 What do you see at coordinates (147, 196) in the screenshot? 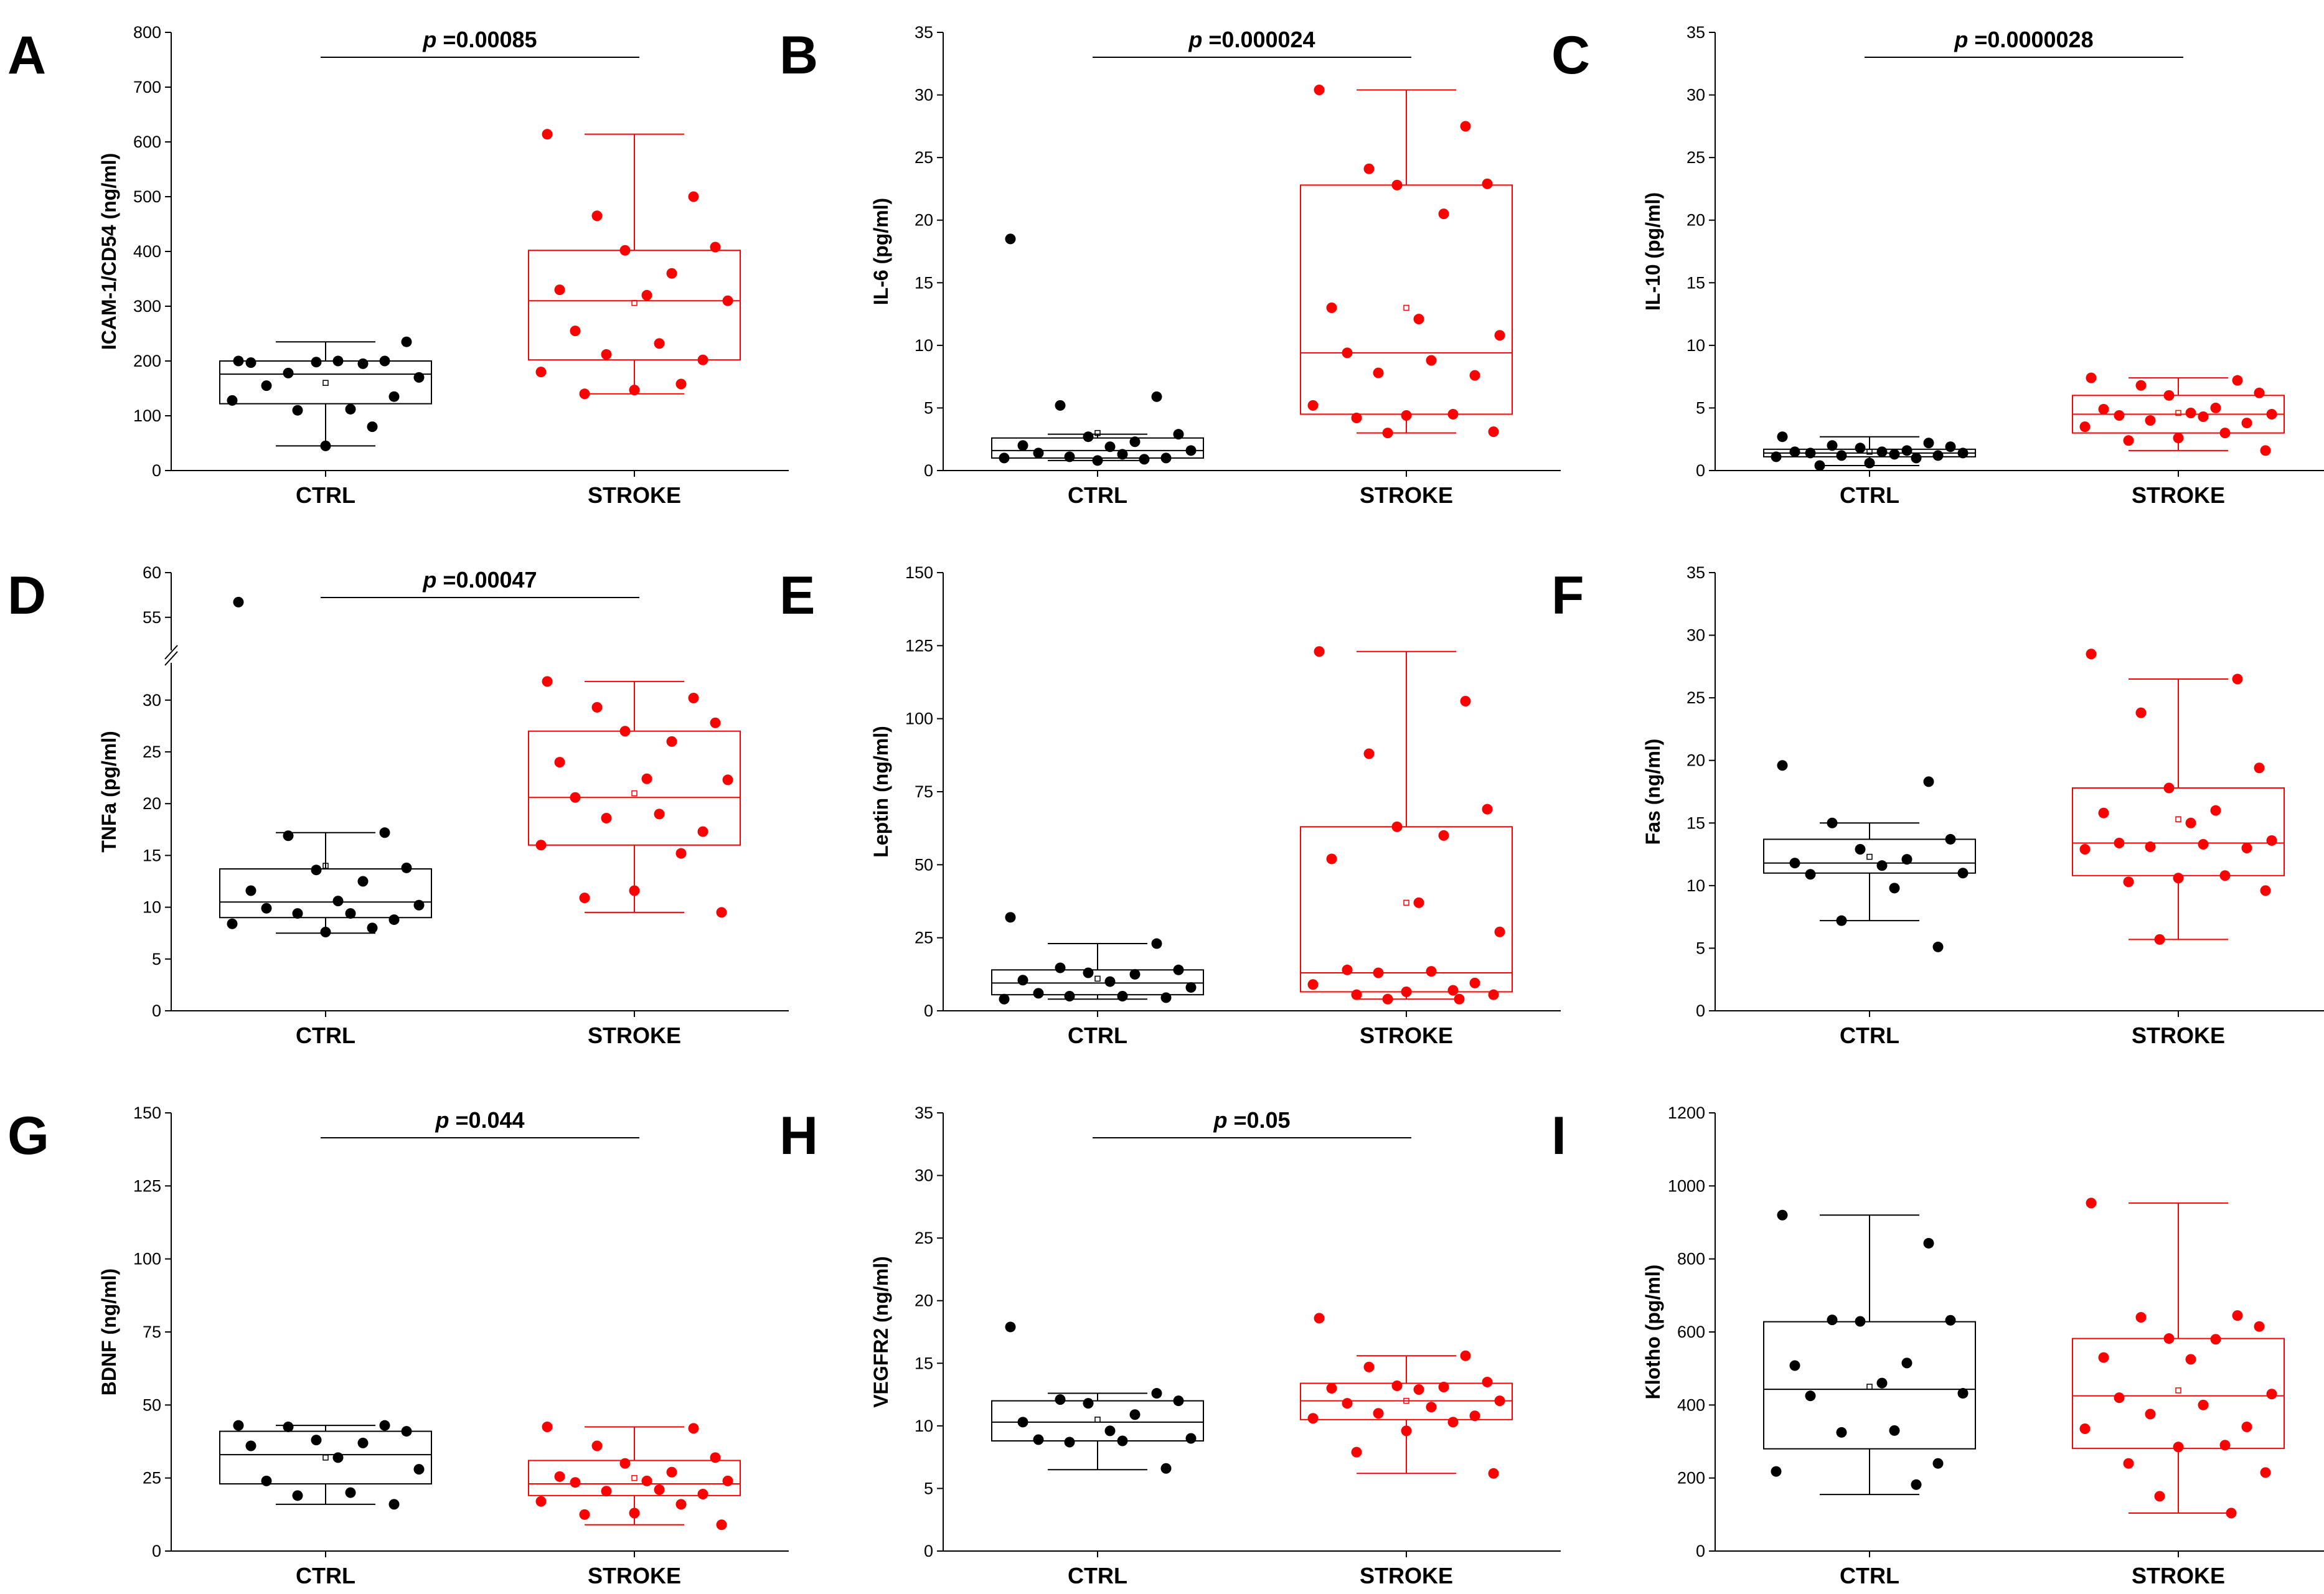
I see `y-tick-label: 500` at bounding box center [147, 196].